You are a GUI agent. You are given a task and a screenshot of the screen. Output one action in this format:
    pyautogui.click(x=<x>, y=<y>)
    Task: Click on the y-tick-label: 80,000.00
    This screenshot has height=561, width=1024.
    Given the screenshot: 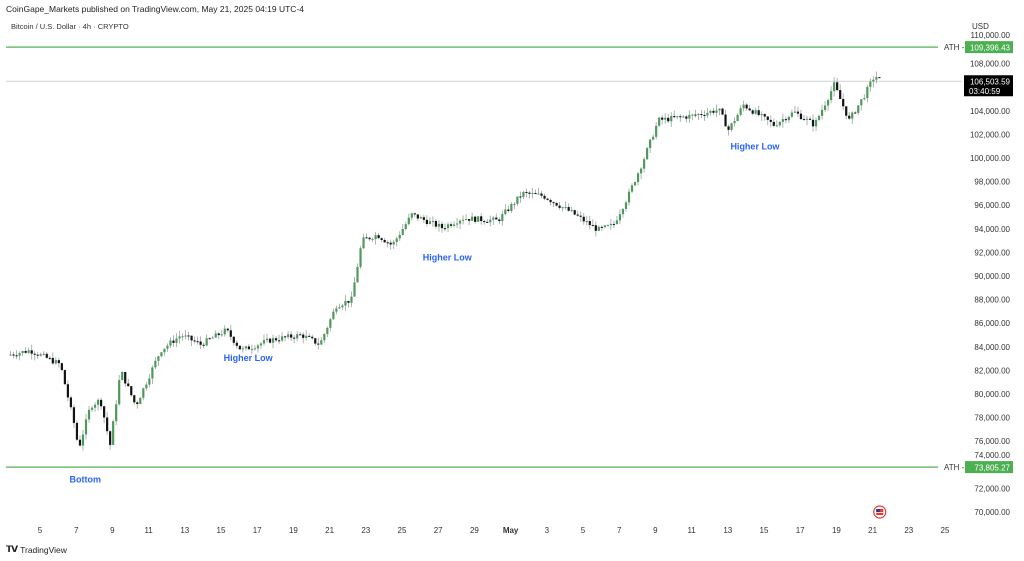 What is the action you would take?
    pyautogui.click(x=992, y=394)
    